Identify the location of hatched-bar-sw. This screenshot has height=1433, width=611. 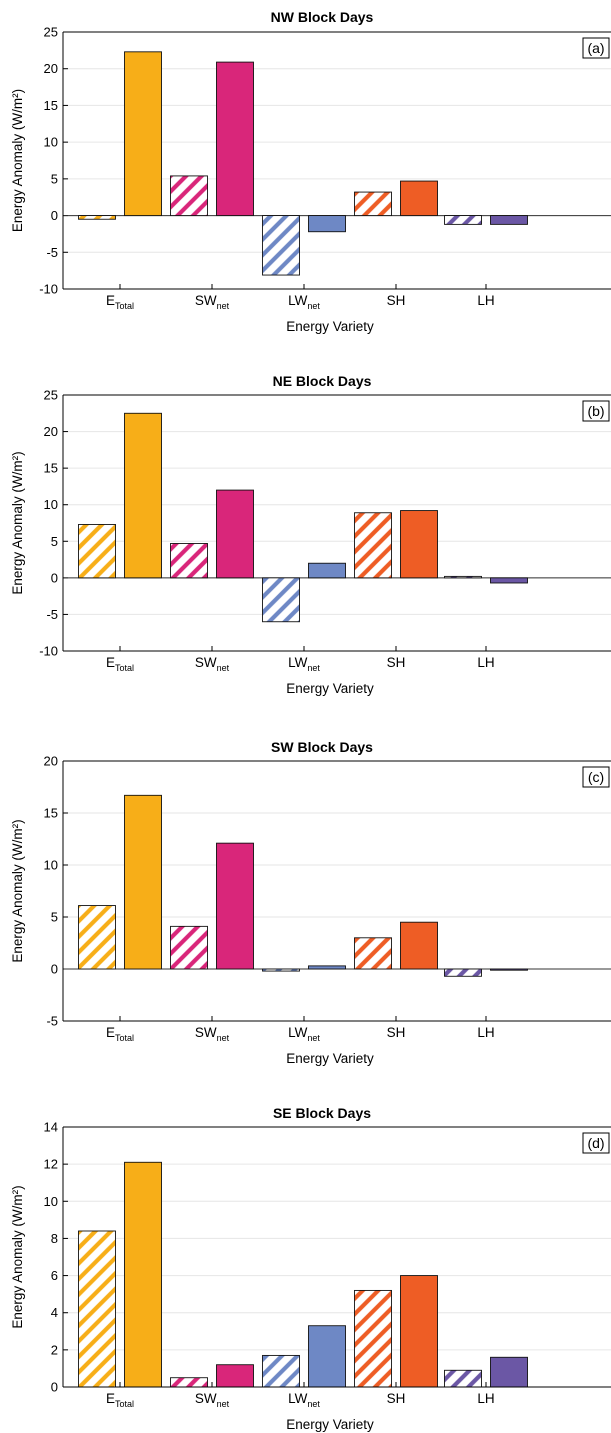
(189, 947).